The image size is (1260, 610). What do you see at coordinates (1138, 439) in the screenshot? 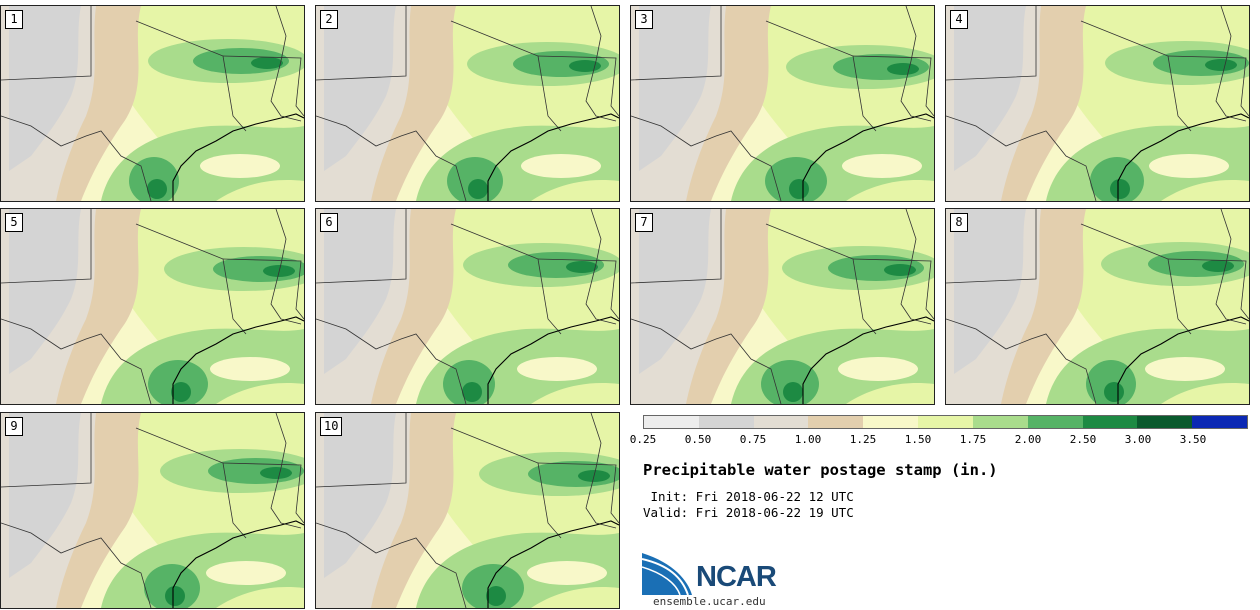
I see `colorbar-tick-label: 3.00` at bounding box center [1138, 439].